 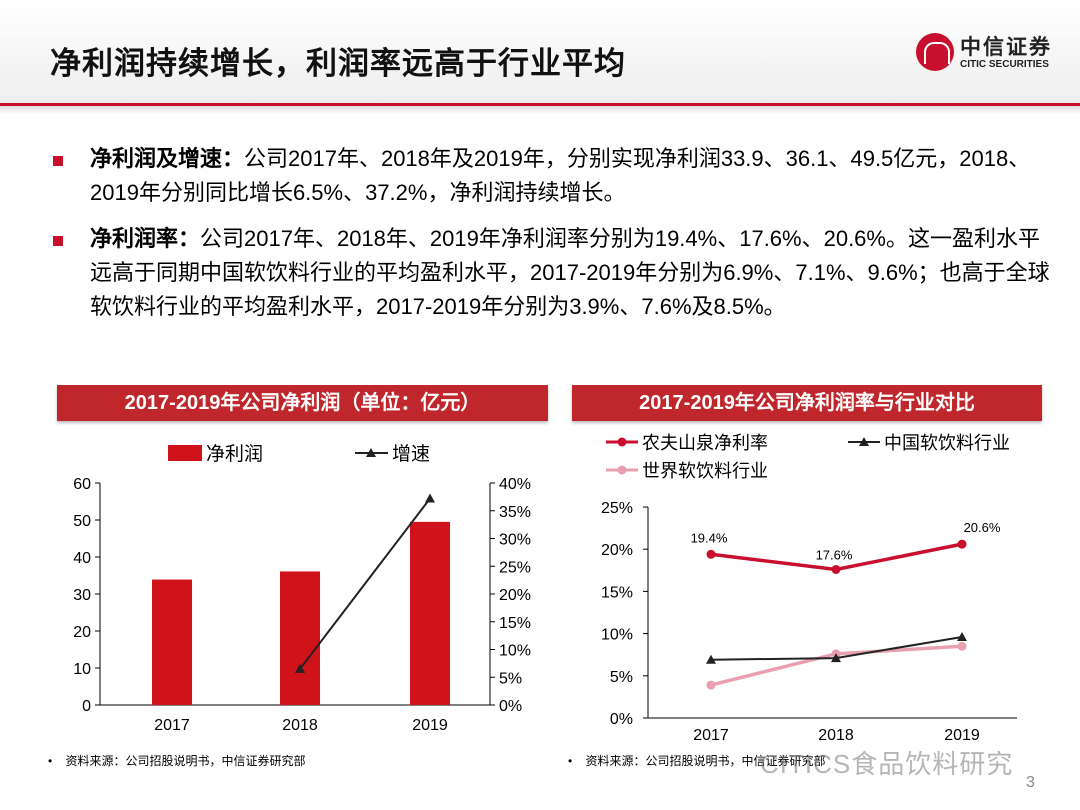 I want to click on y-tick-label: 30, so click(x=82, y=595).